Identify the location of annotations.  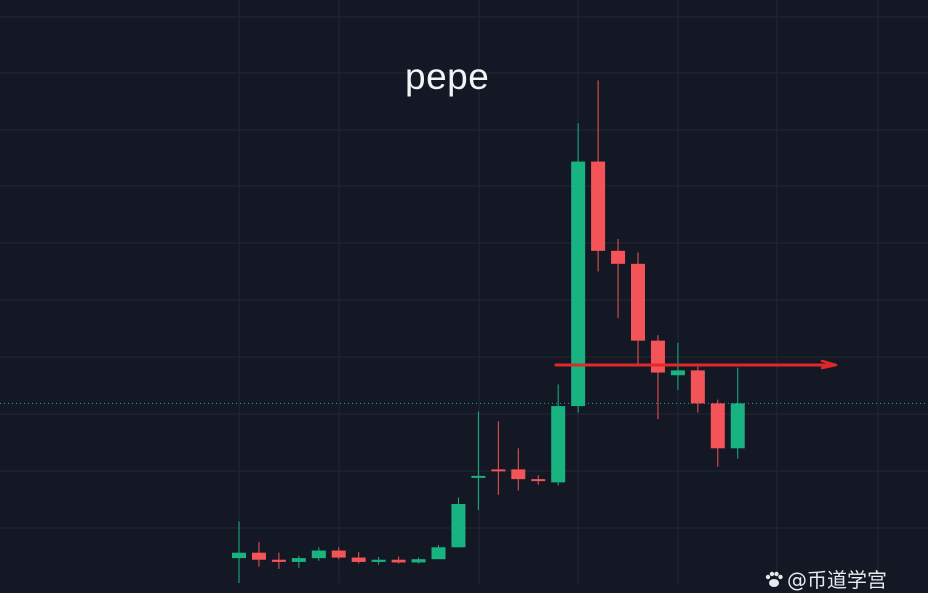
(696, 364).